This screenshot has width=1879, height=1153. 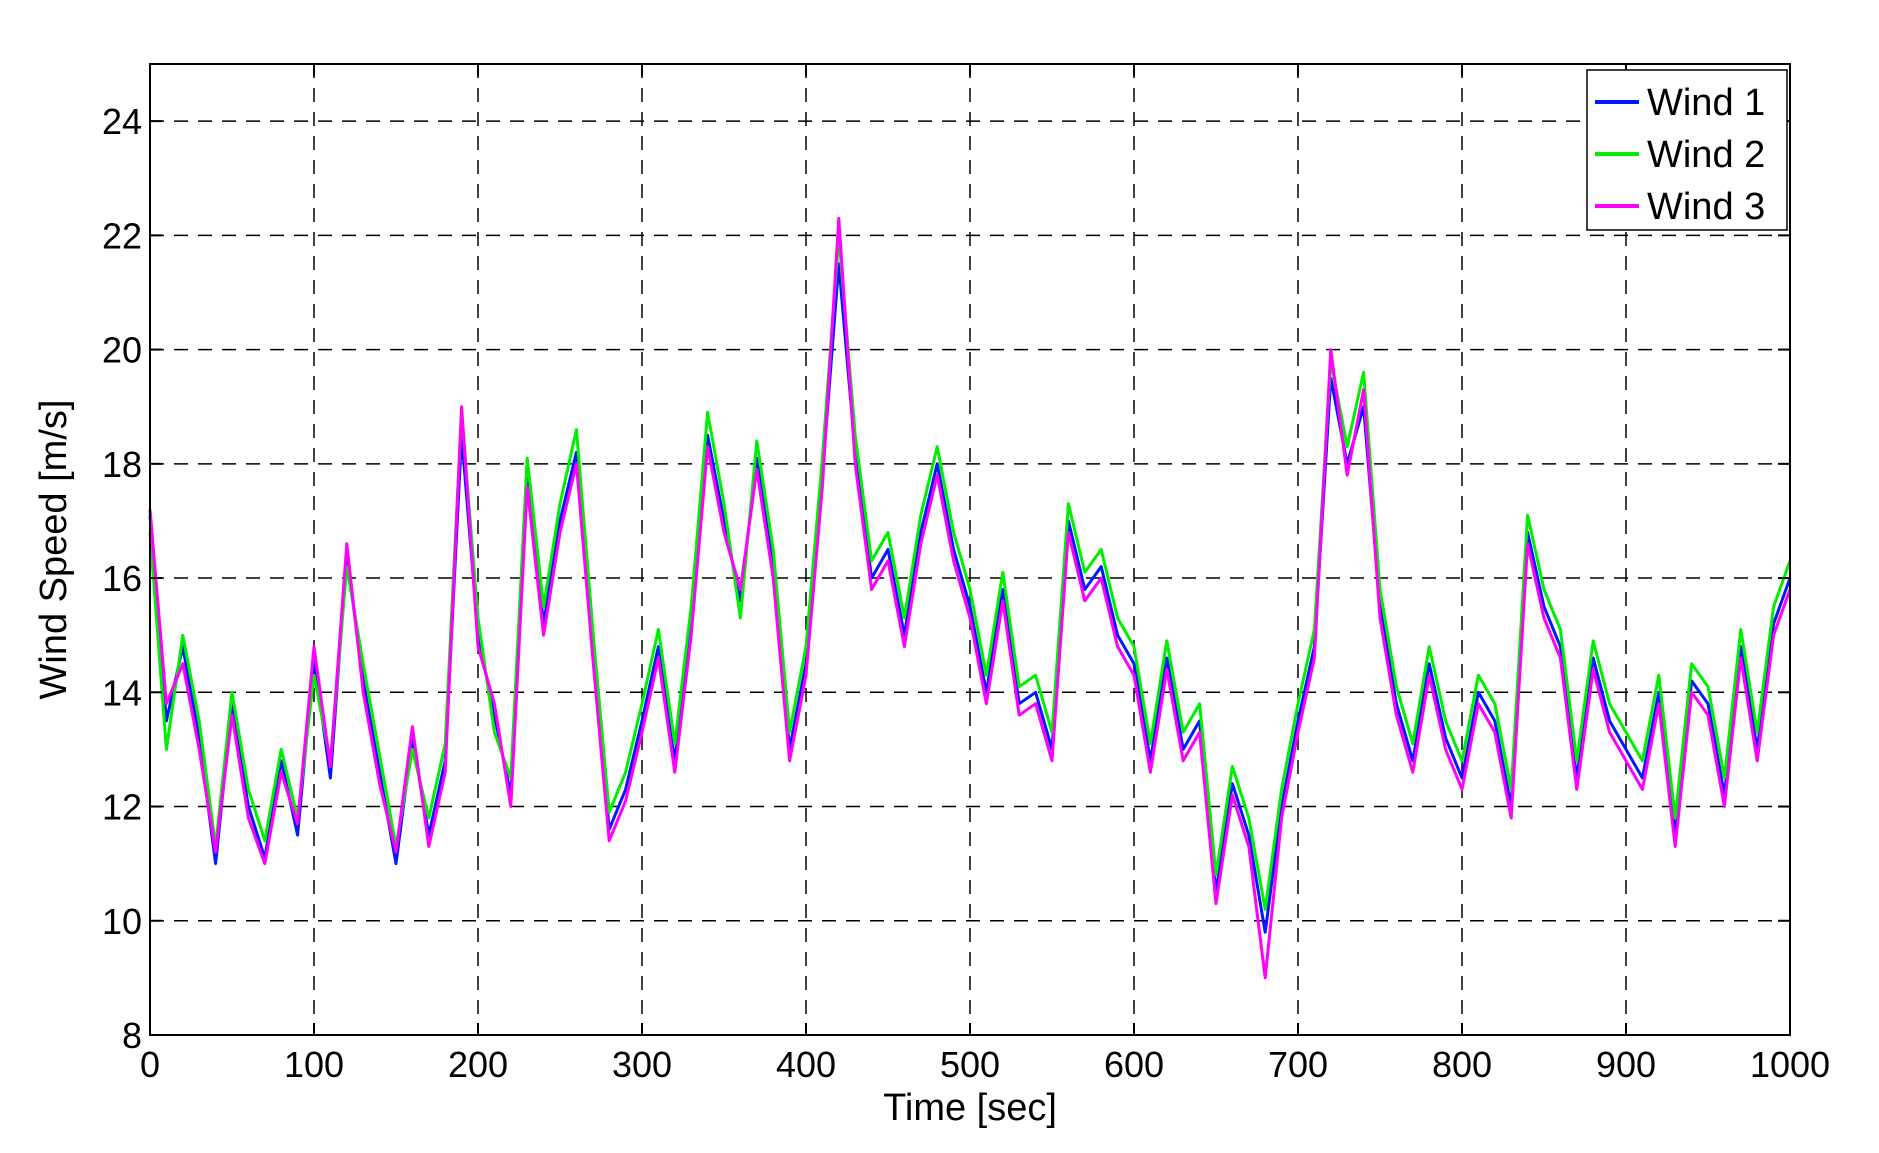 What do you see at coordinates (970, 1064) in the screenshot?
I see `x-tick-label: 500` at bounding box center [970, 1064].